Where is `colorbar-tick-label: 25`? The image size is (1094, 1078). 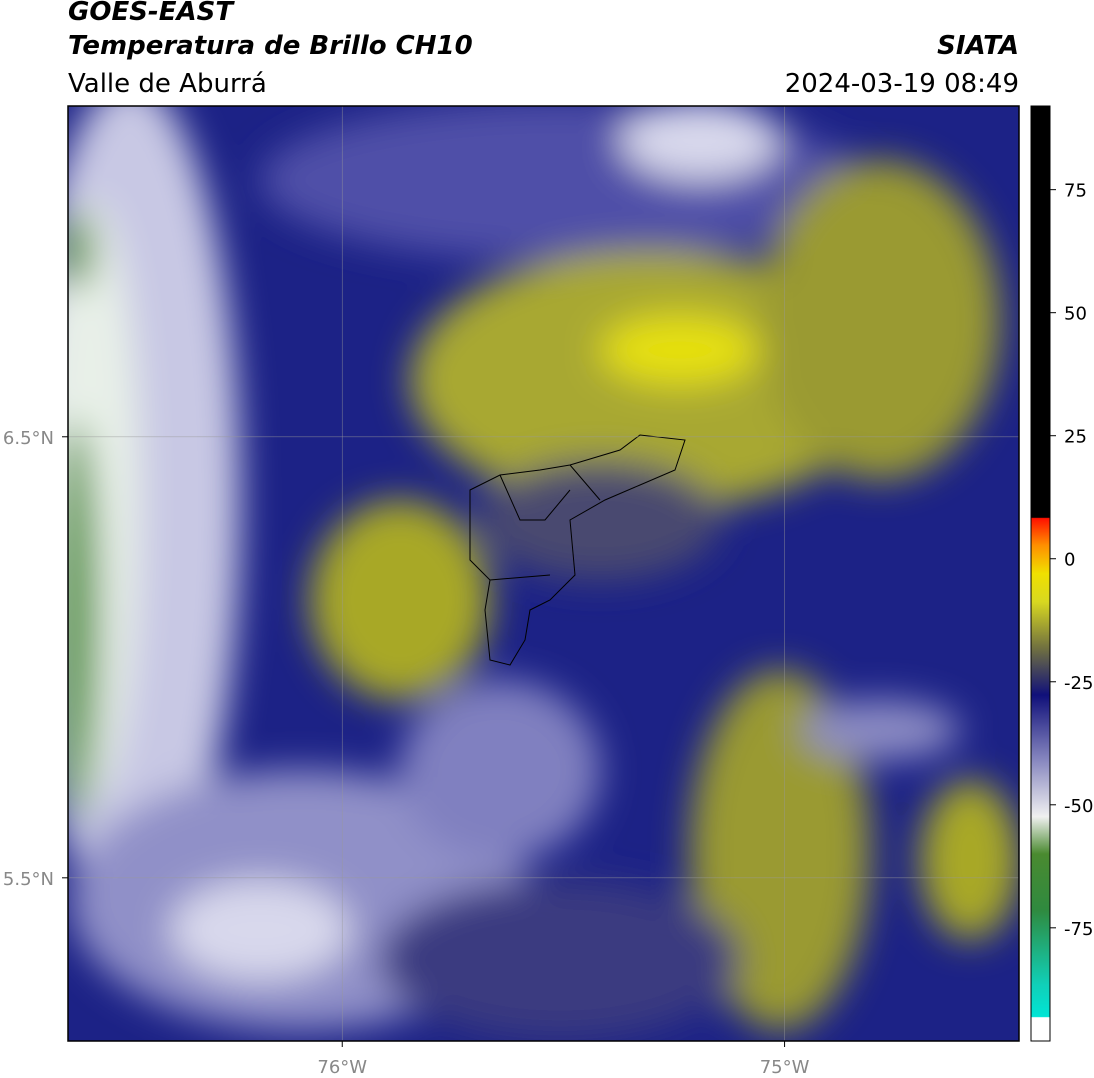 colorbar-tick-label: 25 is located at coordinates (1075, 437).